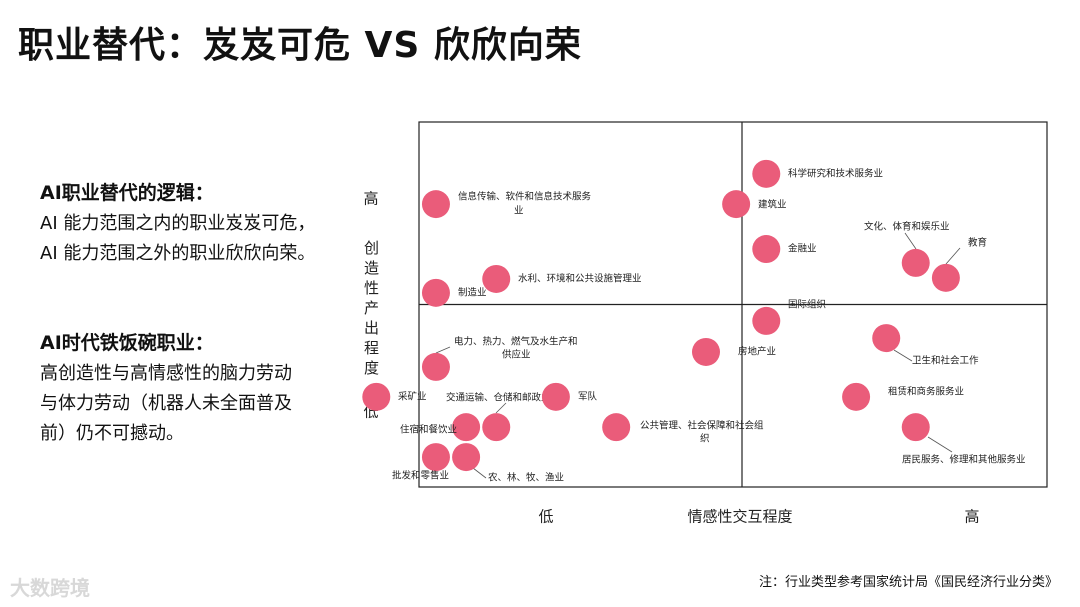  What do you see at coordinates (300, 45) in the screenshot?
I see `slide-title: 职业替代：岌岌可危 VS 欣欣向荣` at bounding box center [300, 45].